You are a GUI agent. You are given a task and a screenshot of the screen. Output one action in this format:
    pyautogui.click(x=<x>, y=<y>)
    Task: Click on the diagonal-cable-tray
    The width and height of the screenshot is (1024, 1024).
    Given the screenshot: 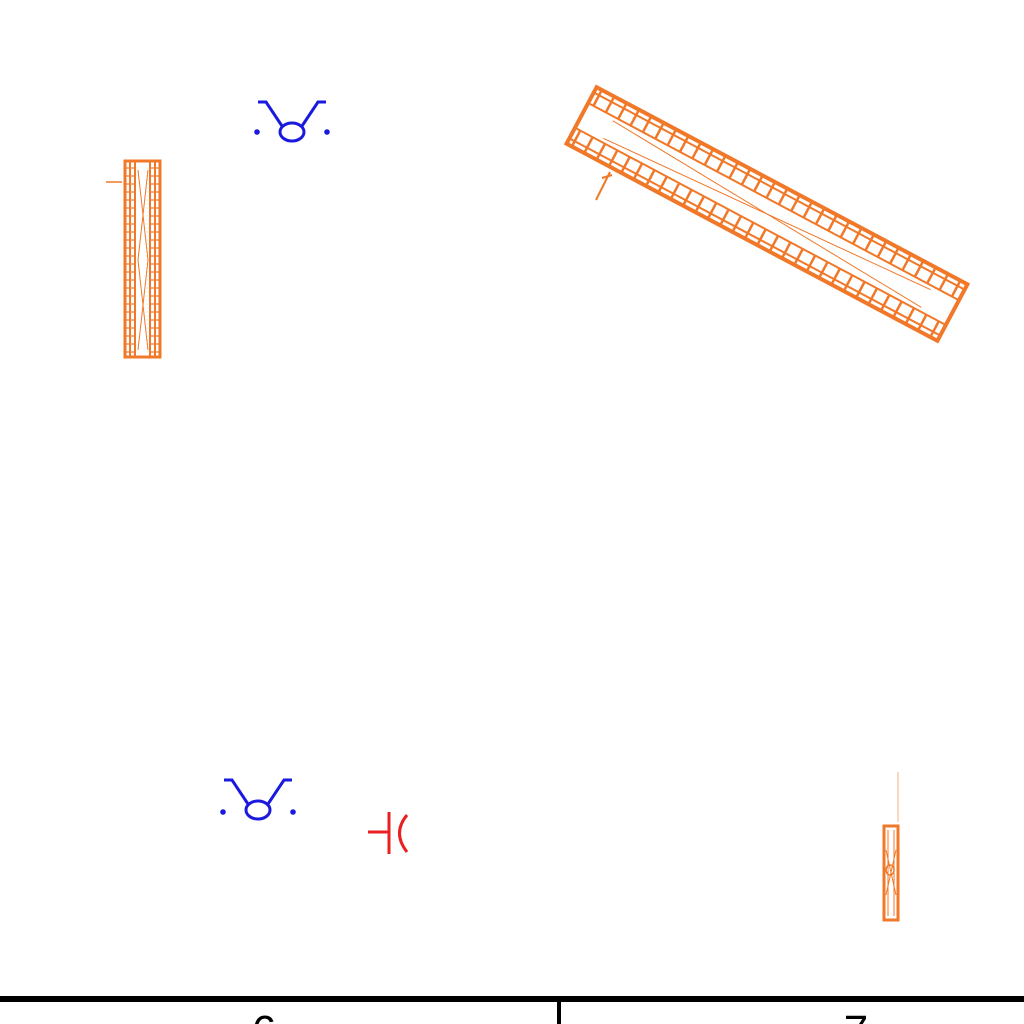 What is the action you would take?
    pyautogui.click(x=767, y=214)
    